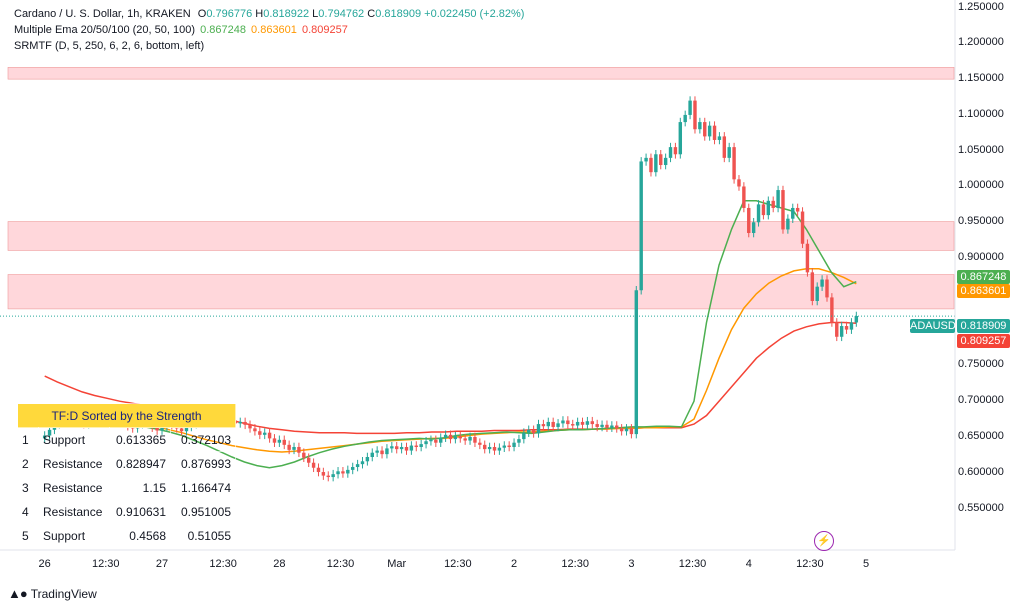 The width and height of the screenshot is (1024, 607). I want to click on price-tick-label: 0.750000, so click(981, 364).